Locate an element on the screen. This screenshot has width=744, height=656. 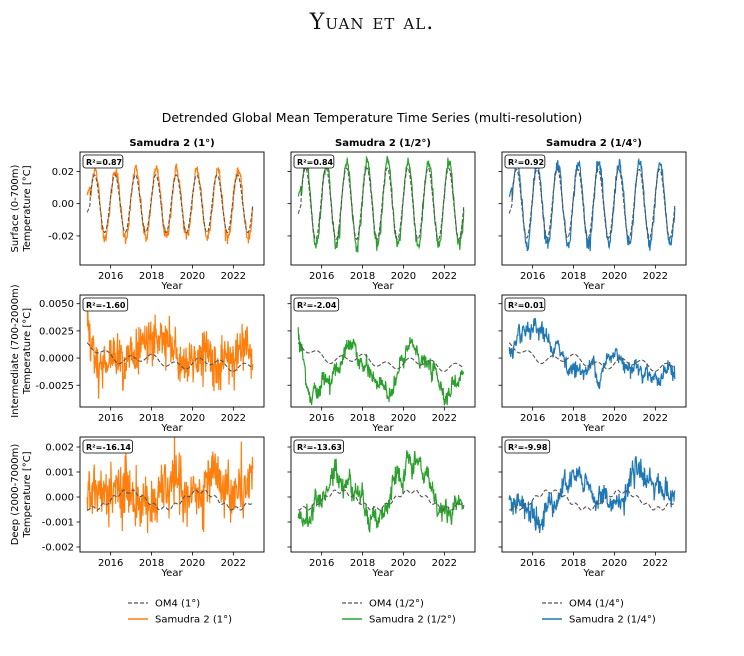
r2-label: R²=-2.04 is located at coordinates (317, 305).